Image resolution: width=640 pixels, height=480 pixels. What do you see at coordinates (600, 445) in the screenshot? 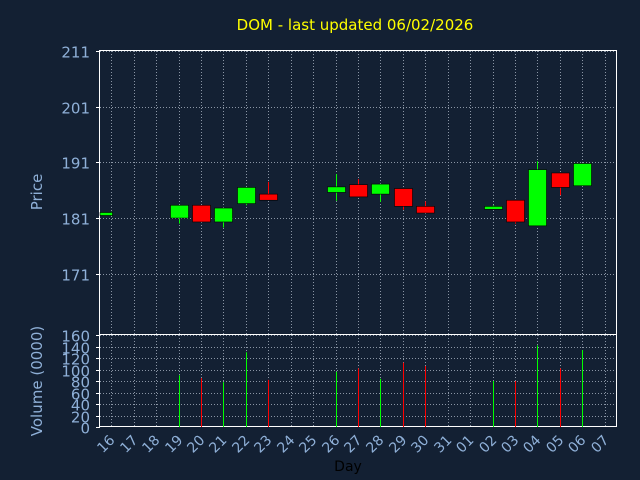
I see `x-tick-label: 07` at bounding box center [600, 445].